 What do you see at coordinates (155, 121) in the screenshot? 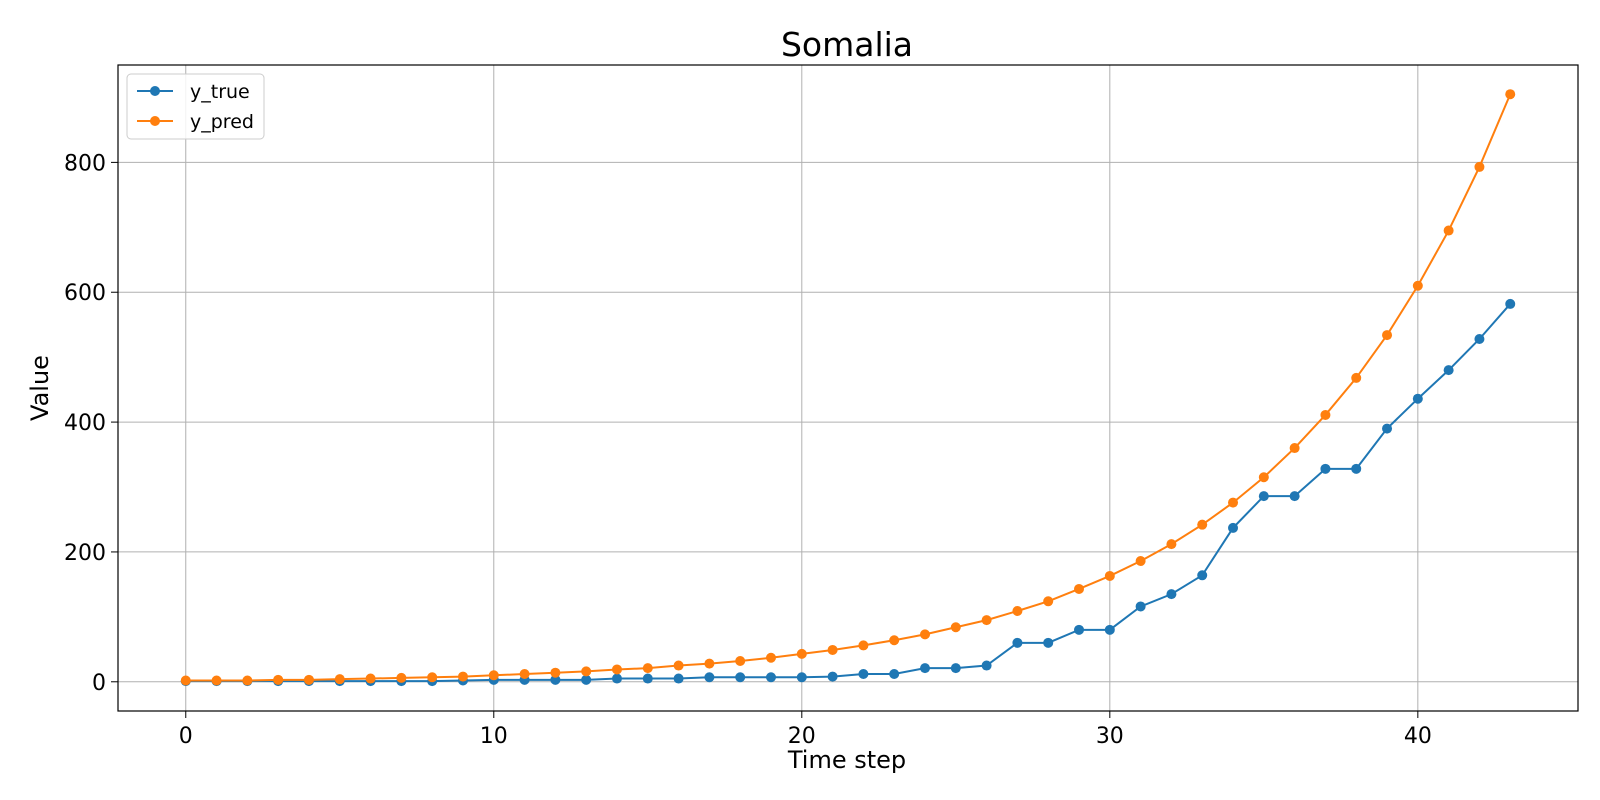
I see `legend-marker-y_pred` at bounding box center [155, 121].